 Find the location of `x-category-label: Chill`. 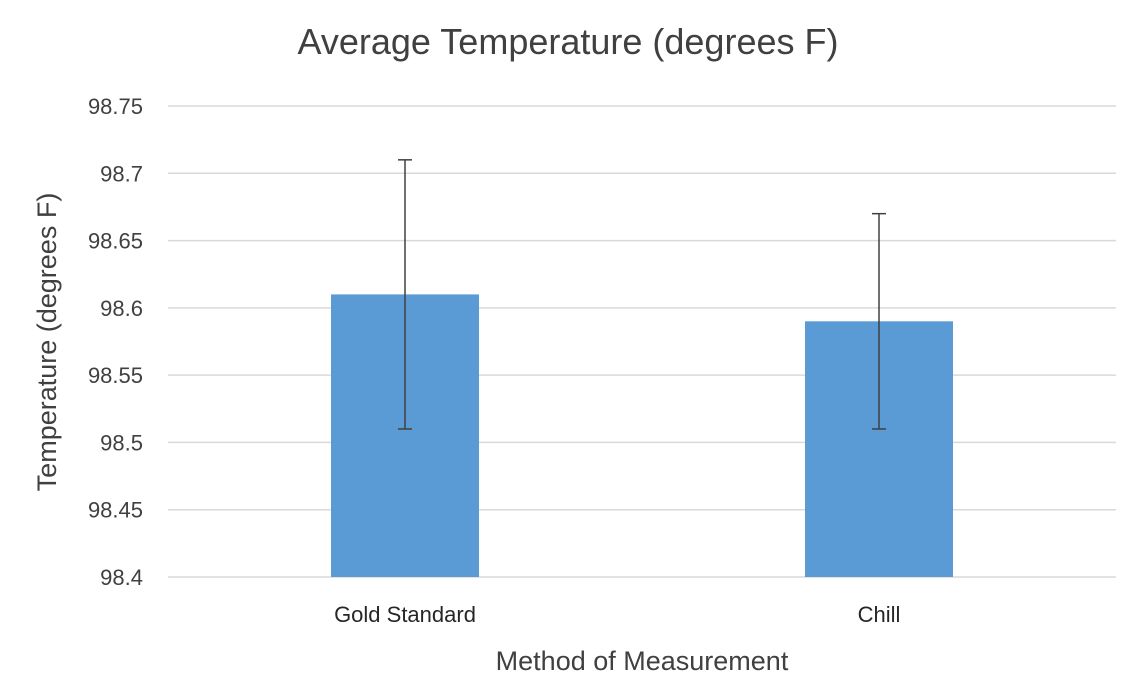

x-category-label: Chill is located at coordinates (879, 614).